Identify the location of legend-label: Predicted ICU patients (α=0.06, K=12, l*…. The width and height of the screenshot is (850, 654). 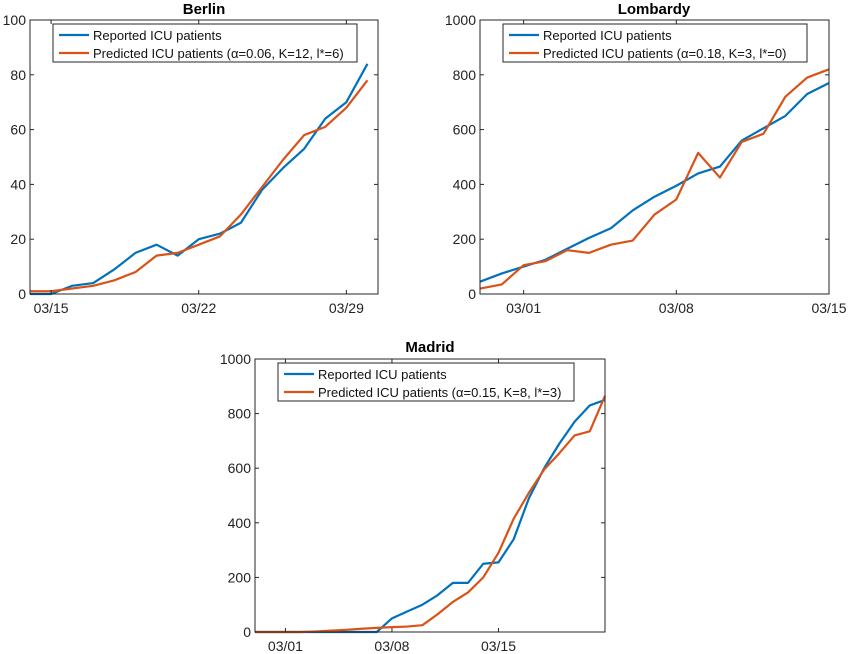
(218, 53).